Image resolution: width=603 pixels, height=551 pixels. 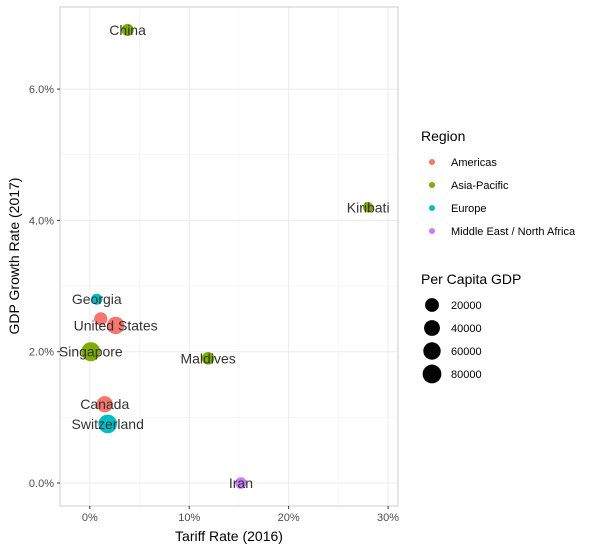 What do you see at coordinates (41, 353) in the screenshot?
I see `y-tick-label: 2.0%` at bounding box center [41, 353].